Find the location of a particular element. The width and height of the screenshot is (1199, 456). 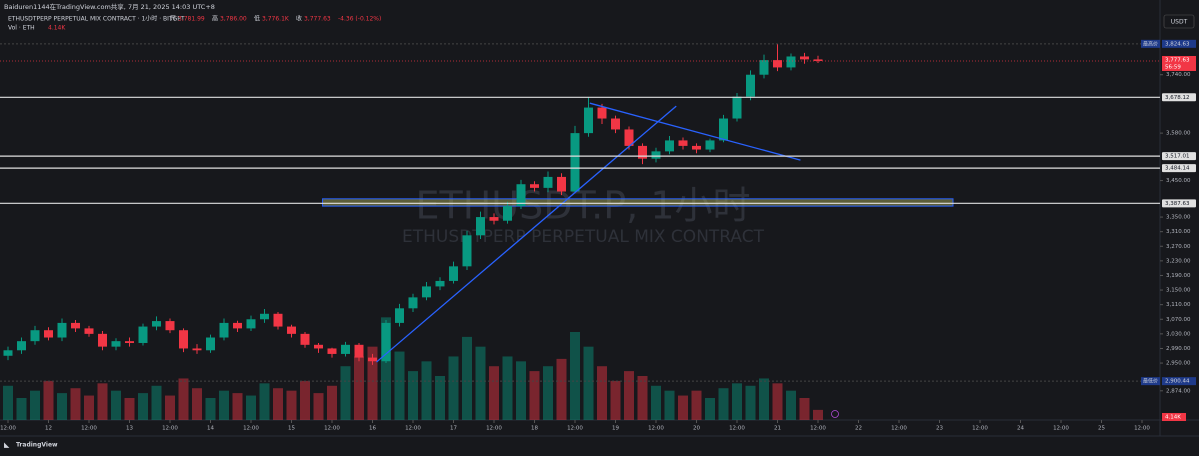

y-tick-label: 3,270.00 is located at coordinates (1178, 247).